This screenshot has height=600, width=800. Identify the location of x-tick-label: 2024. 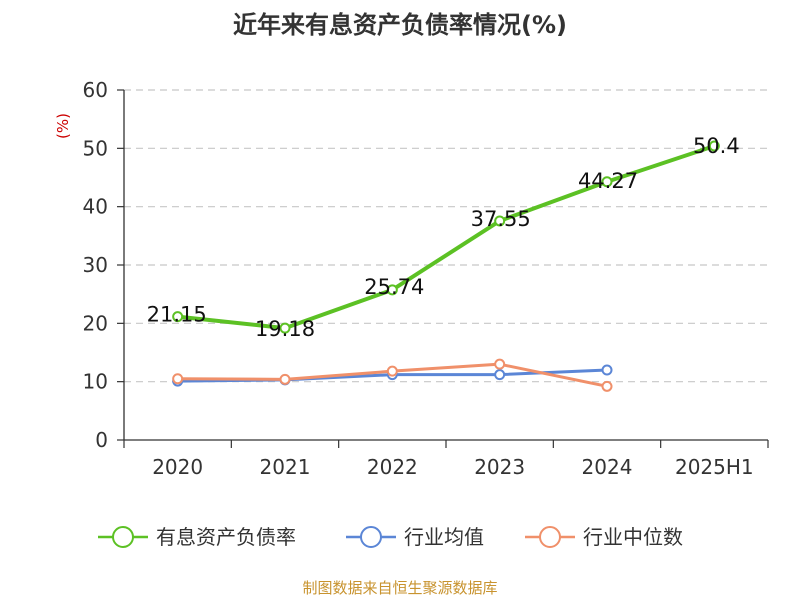
(607, 467).